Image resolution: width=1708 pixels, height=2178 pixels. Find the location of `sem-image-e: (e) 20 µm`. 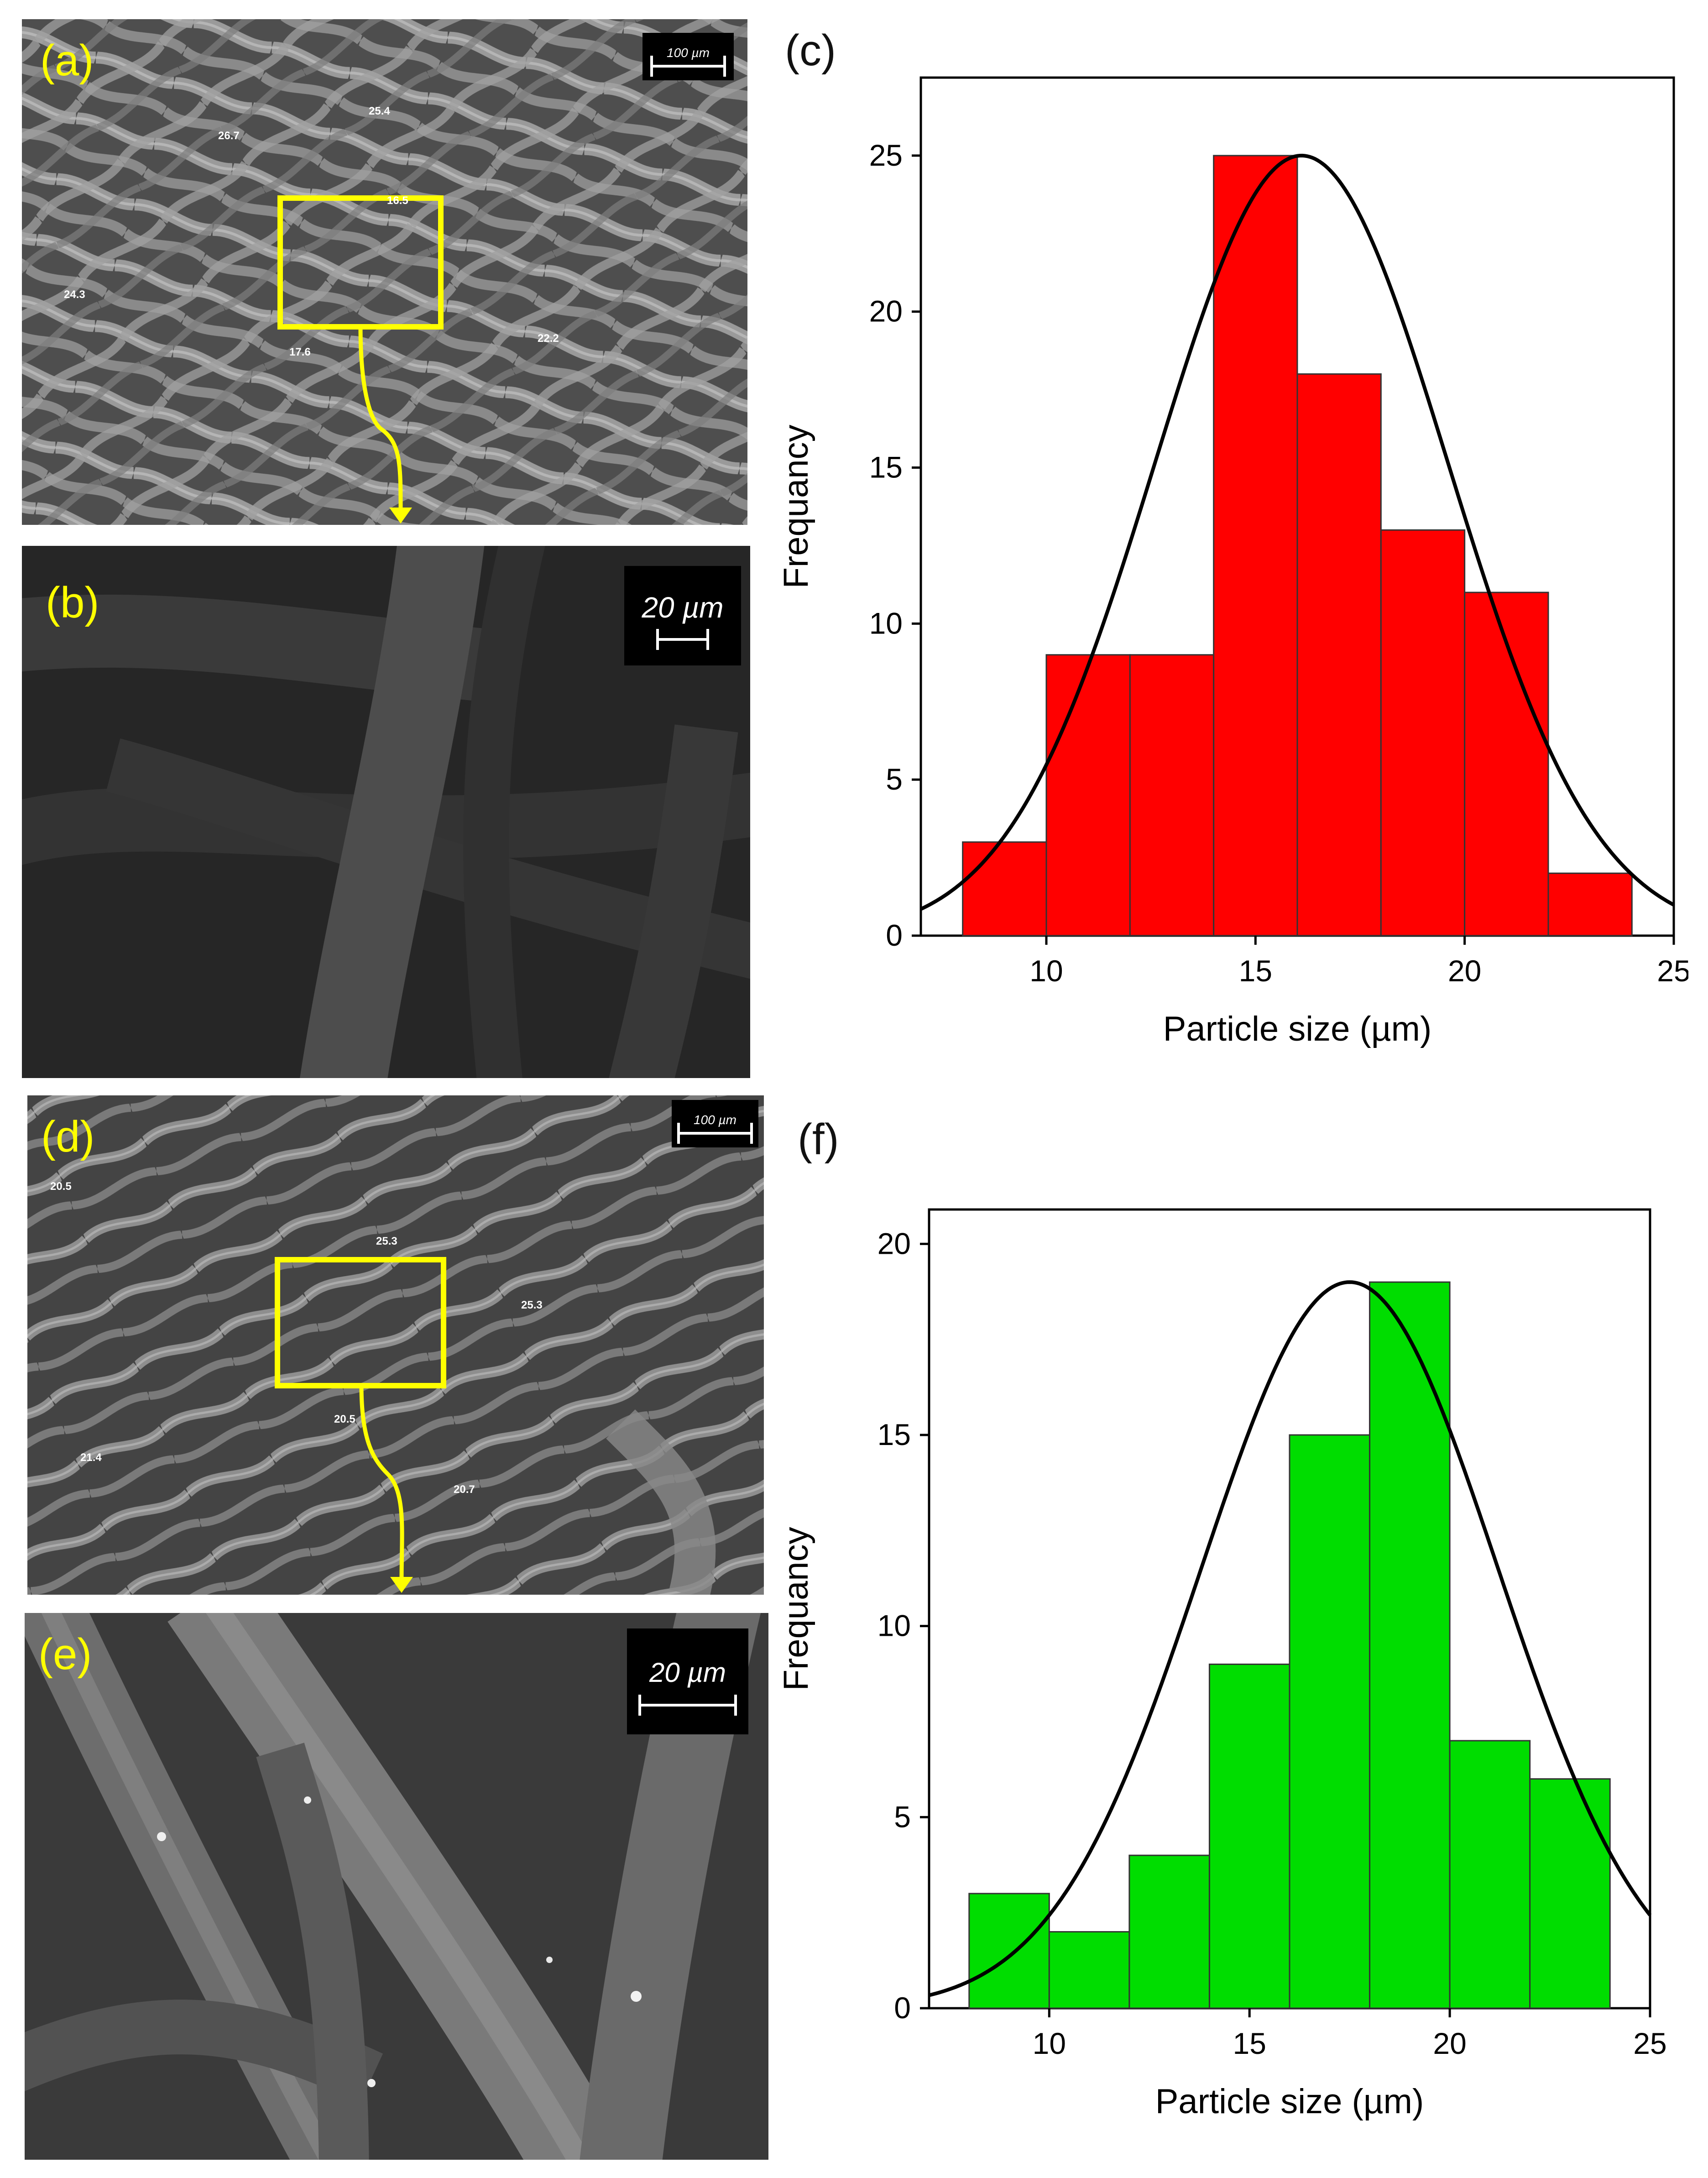

sem-image-e: (e) 20 µm is located at coordinates (397, 1886).